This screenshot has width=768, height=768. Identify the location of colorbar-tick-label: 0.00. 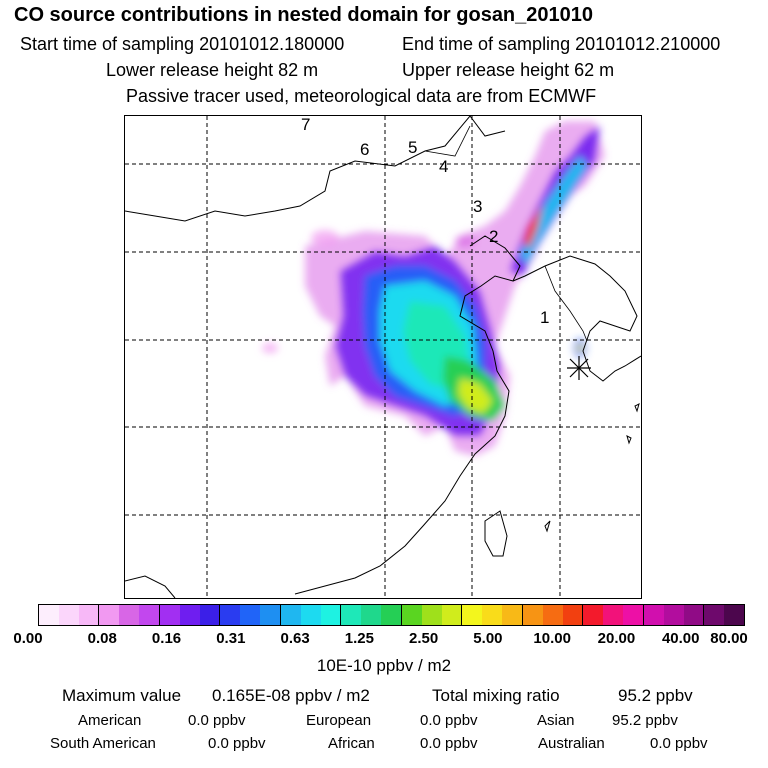
(28, 638).